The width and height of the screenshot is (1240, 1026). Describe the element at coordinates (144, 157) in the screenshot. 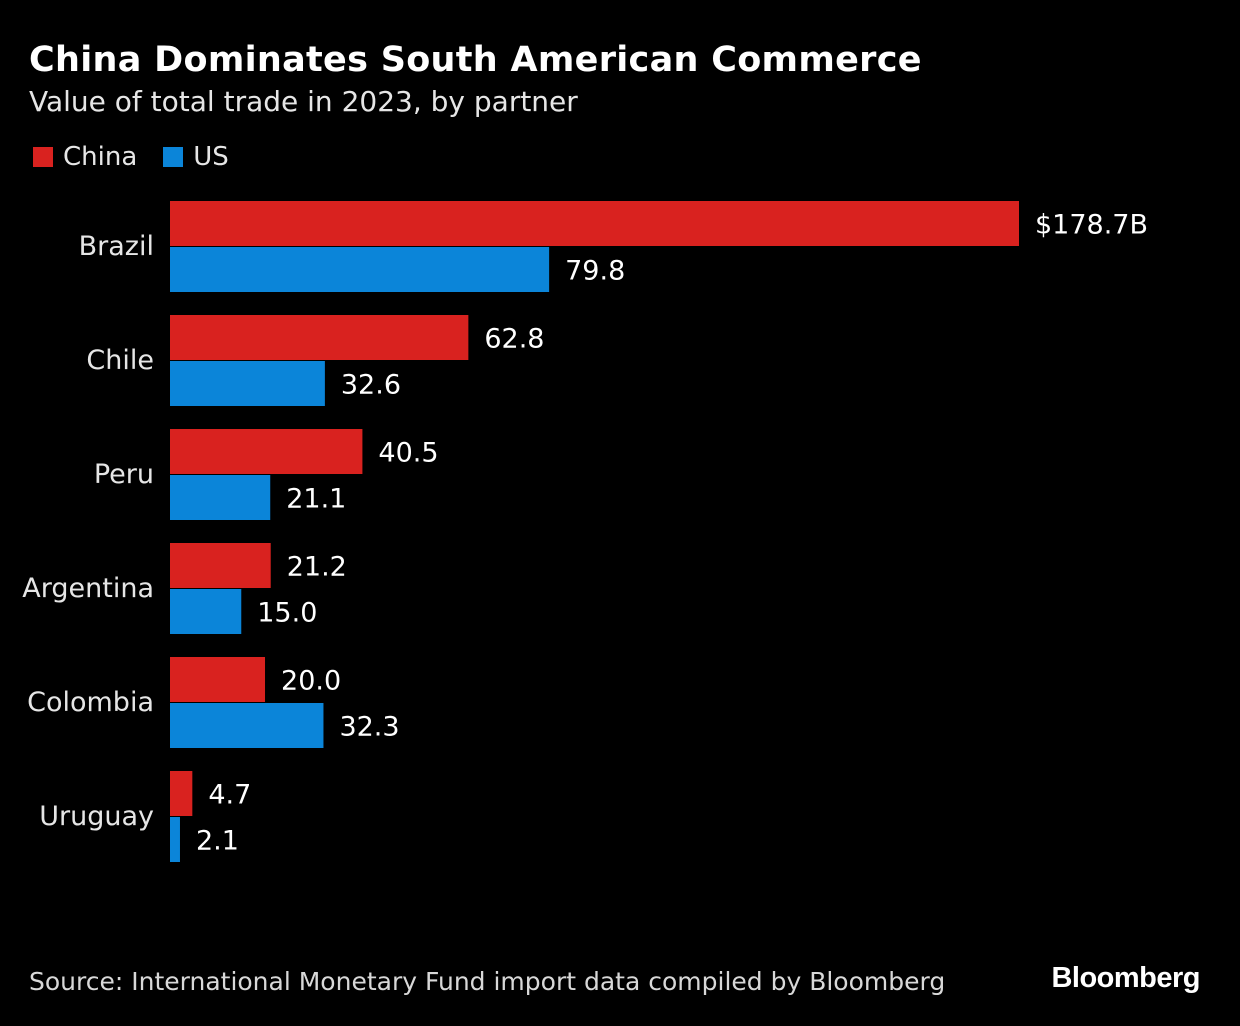

I see `legend: China US` at that location.